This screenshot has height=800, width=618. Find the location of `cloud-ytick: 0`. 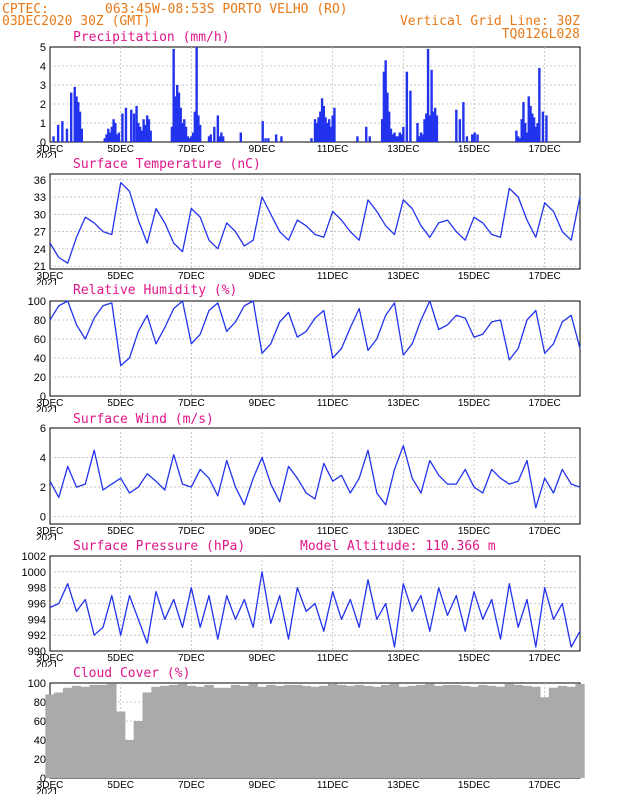

cloud-ytick: 0 is located at coordinates (43, 779).